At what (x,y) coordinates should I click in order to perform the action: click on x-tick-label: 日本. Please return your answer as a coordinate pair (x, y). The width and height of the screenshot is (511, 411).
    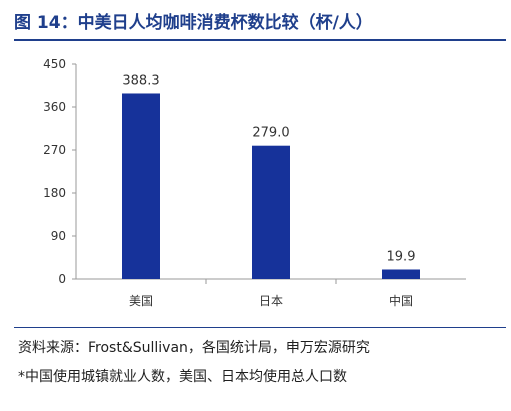
    Looking at the image, I should click on (271, 301).